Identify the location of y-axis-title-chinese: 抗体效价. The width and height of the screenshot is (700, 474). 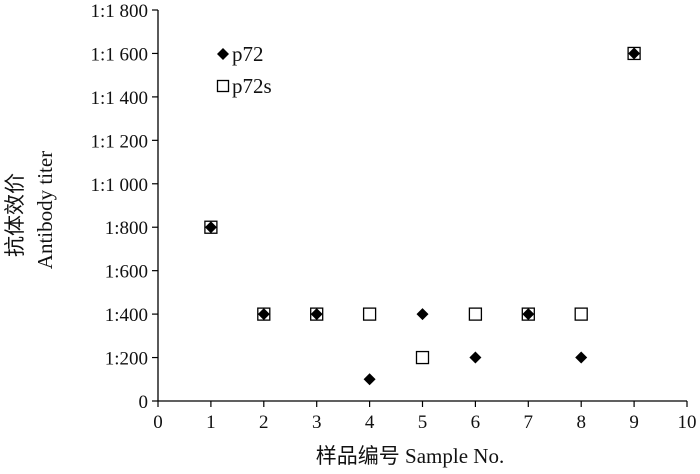
(15, 215).